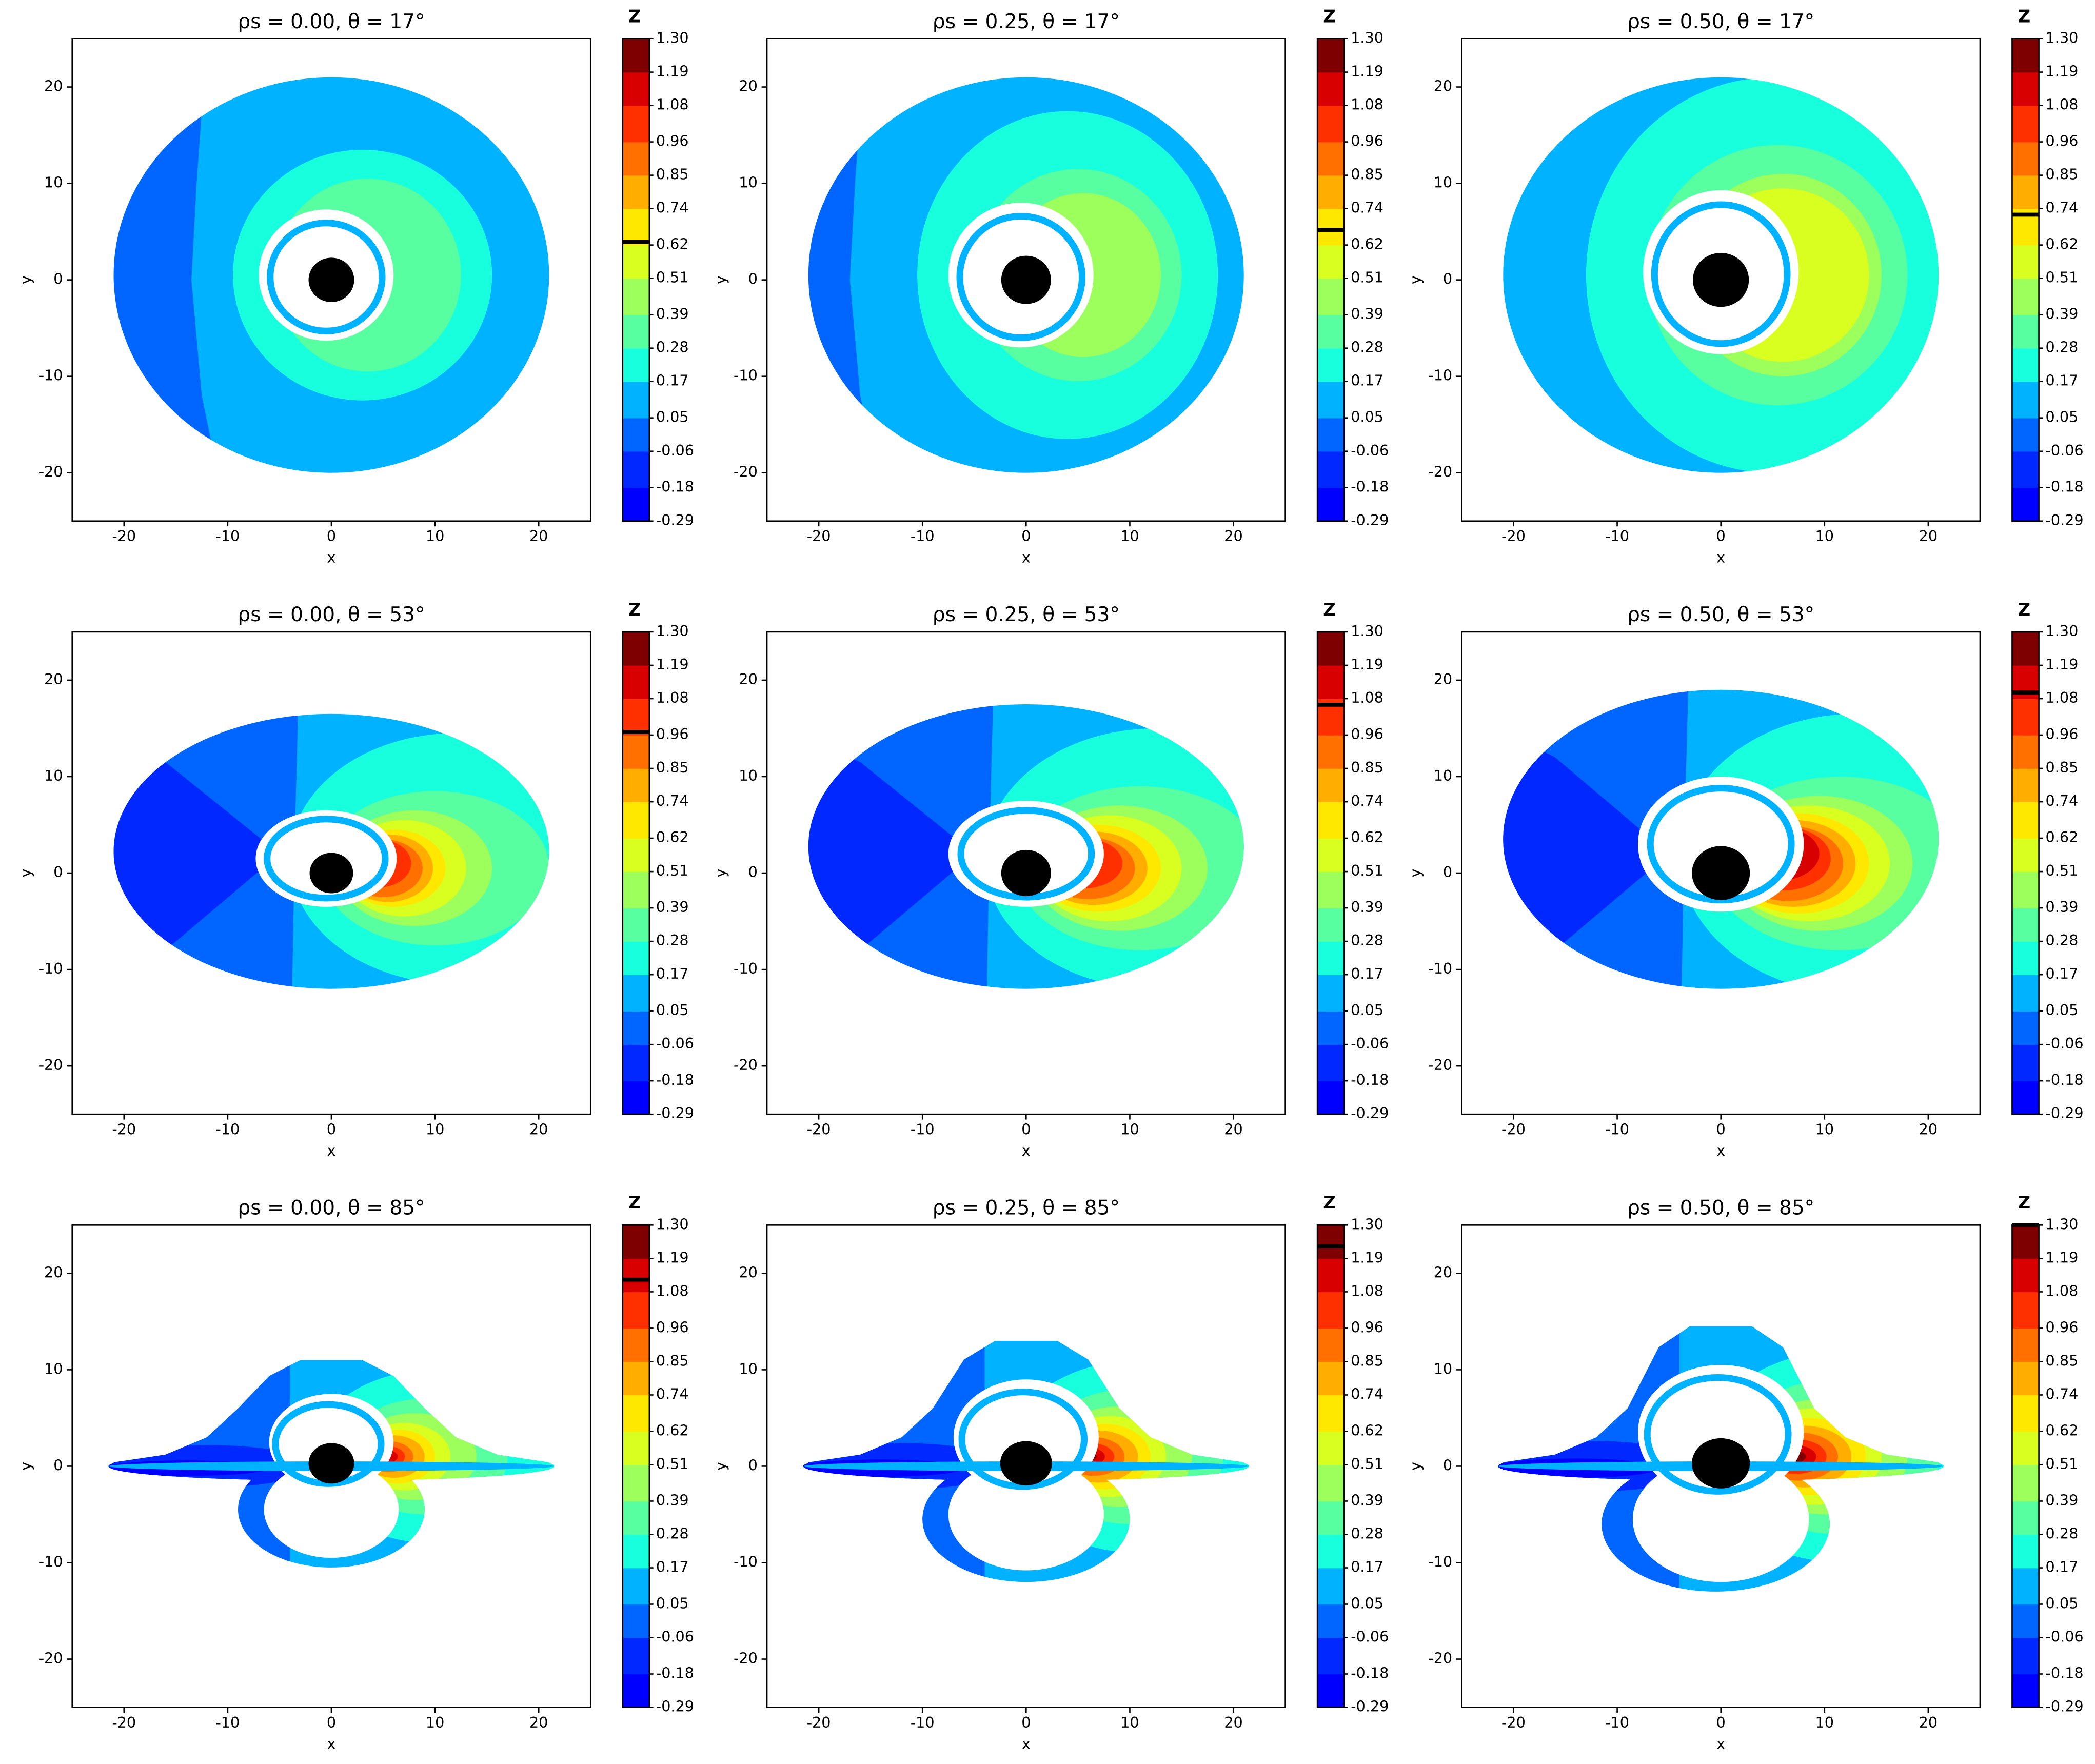 This screenshot has height=1764, width=2095. I want to click on colorbar-tick-label: -0.18, so click(675, 486).